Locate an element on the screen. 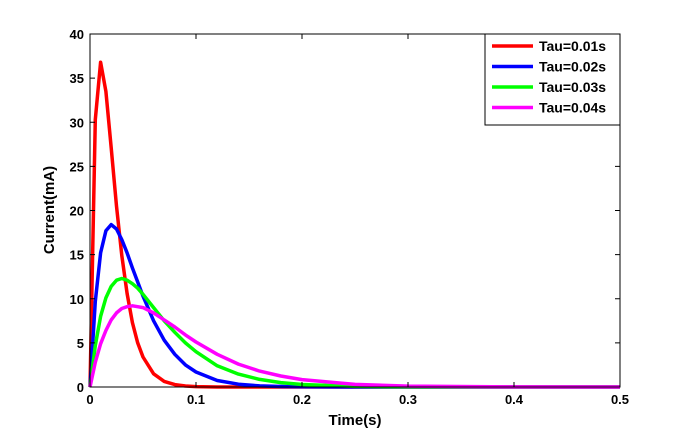  legend-box is located at coordinates (552, 79).